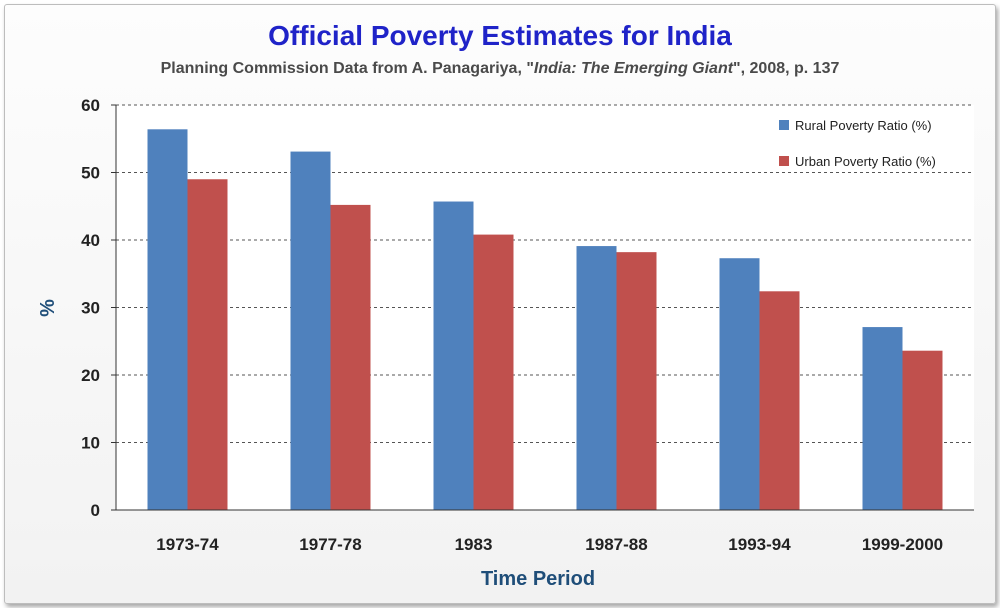 This screenshot has height=608, width=1000. I want to click on x-axis-title: Time Period, so click(538, 579).